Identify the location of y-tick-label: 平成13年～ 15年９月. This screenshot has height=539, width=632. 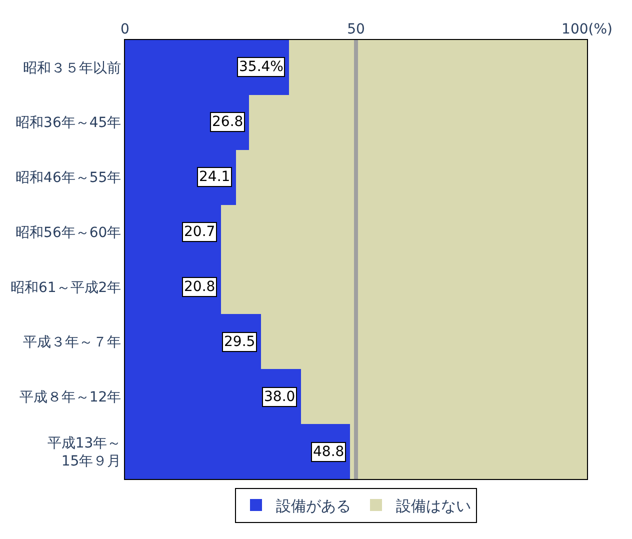
(84, 452).